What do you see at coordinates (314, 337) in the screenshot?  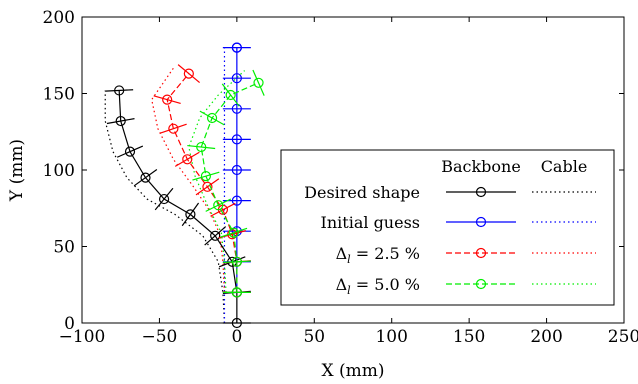 I see `x-tick-label: 50` at bounding box center [314, 337].